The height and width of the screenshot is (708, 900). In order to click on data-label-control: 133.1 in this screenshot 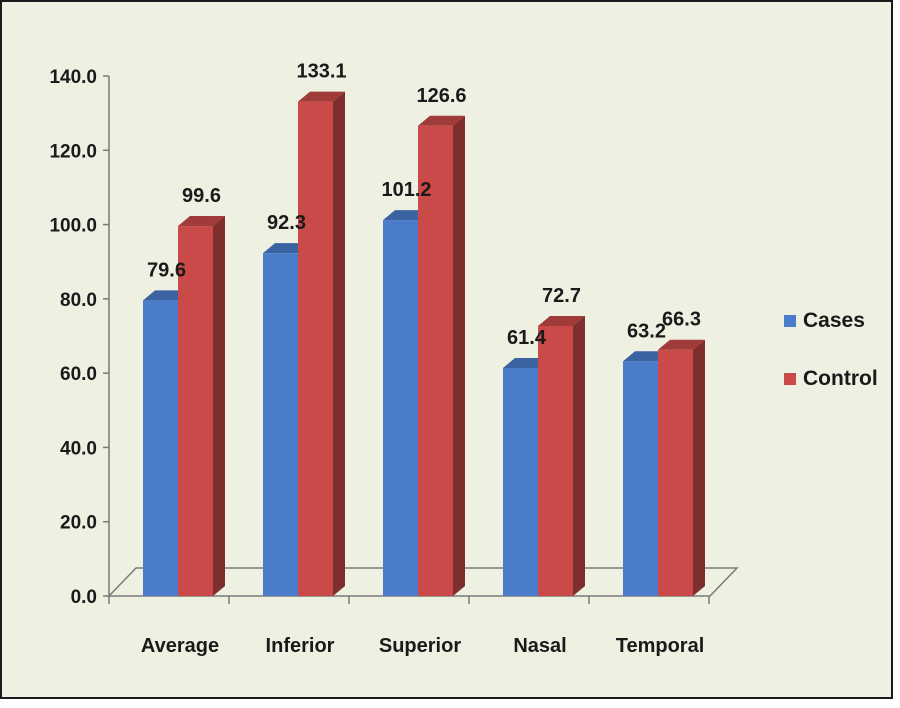, I will do `click(321, 72)`.